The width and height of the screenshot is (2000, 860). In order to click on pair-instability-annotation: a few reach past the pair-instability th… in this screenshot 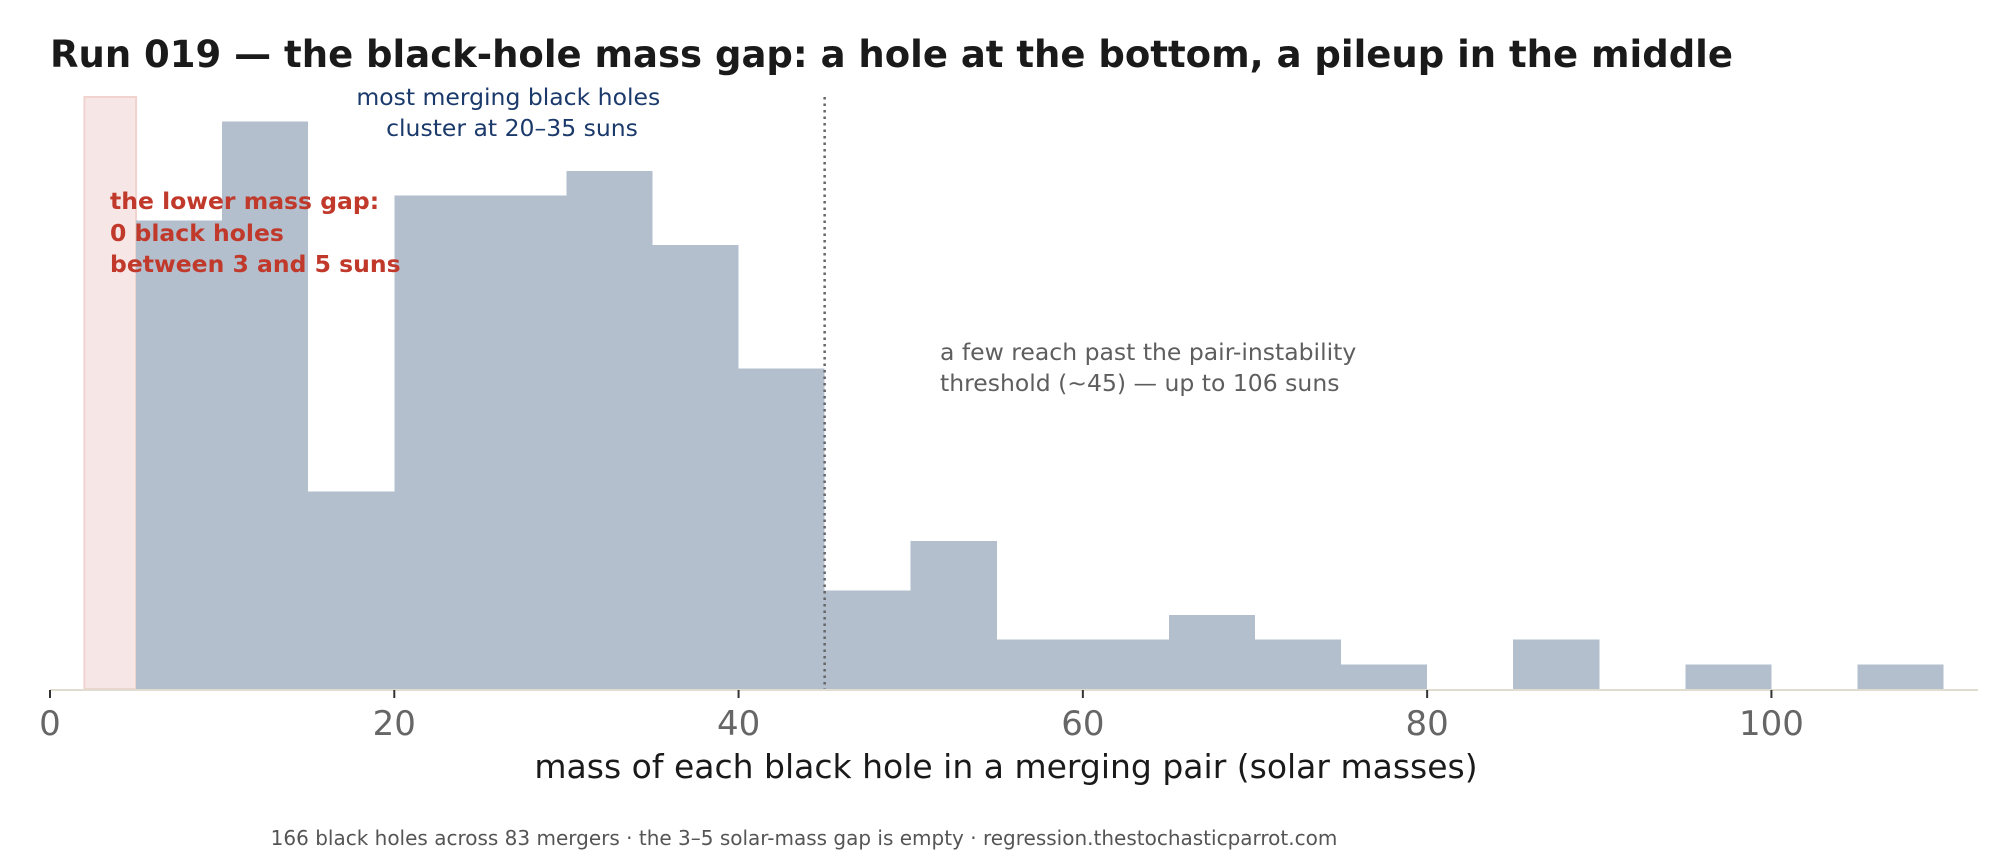, I will do `click(1152, 367)`.